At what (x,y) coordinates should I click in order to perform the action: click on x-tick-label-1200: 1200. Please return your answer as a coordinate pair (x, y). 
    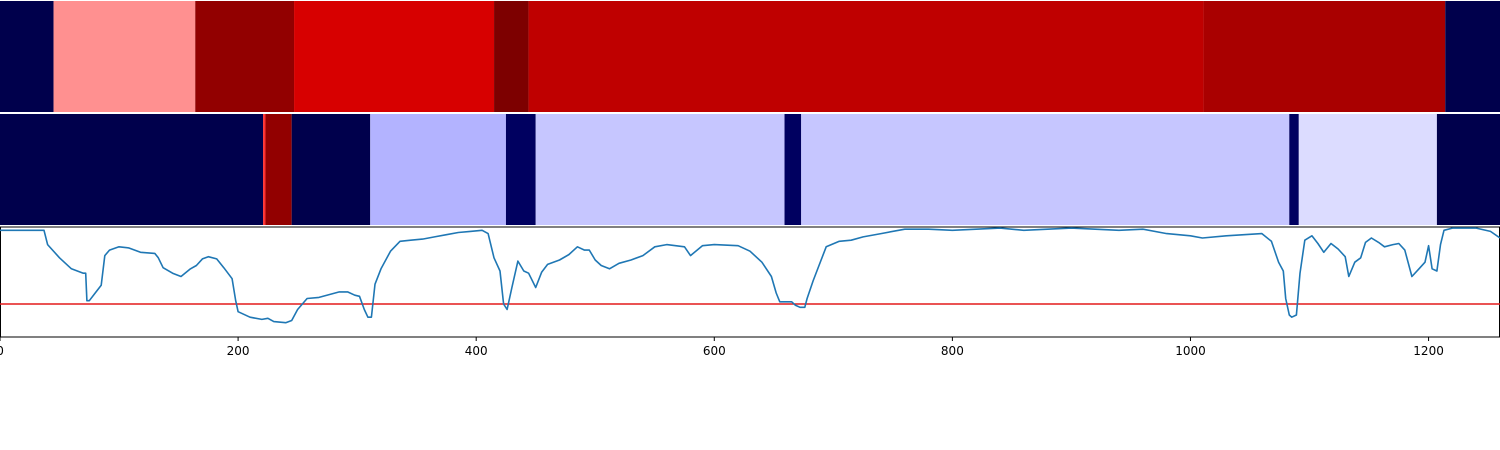
    Looking at the image, I should click on (1428, 351).